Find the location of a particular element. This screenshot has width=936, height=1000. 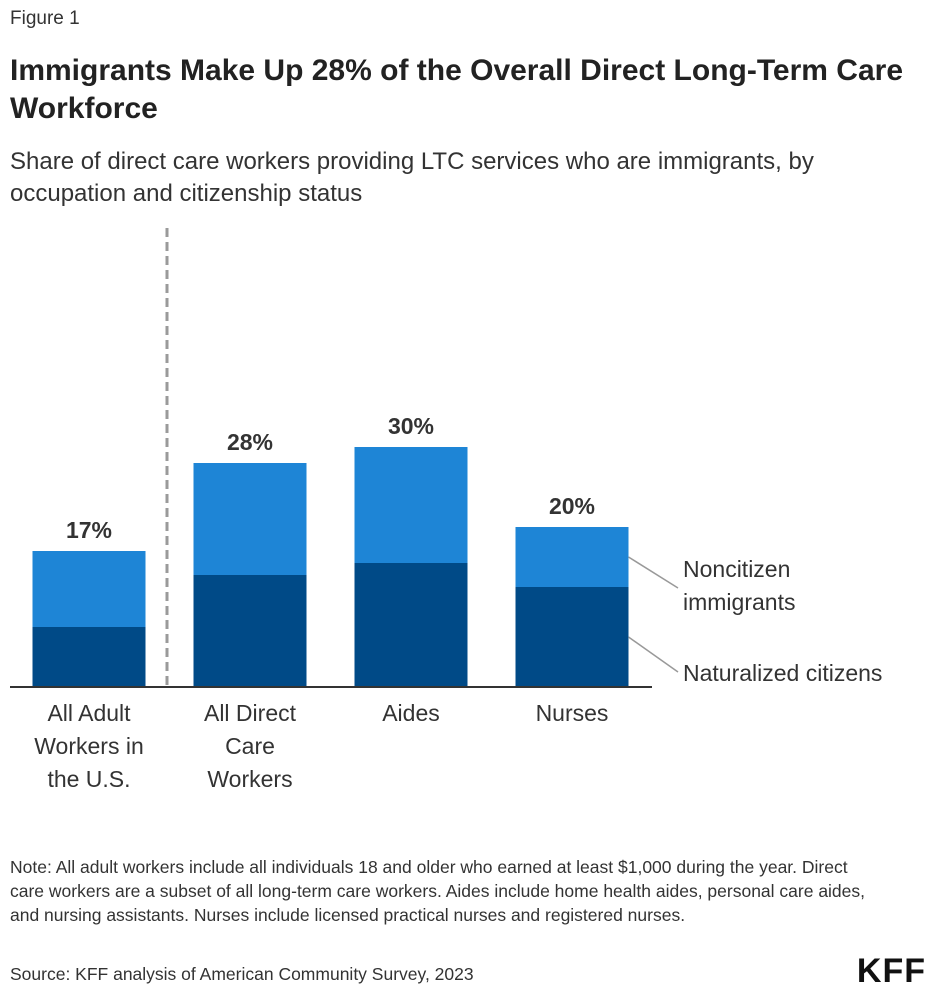

legend-pointer-noncitizen is located at coordinates (653, 572).